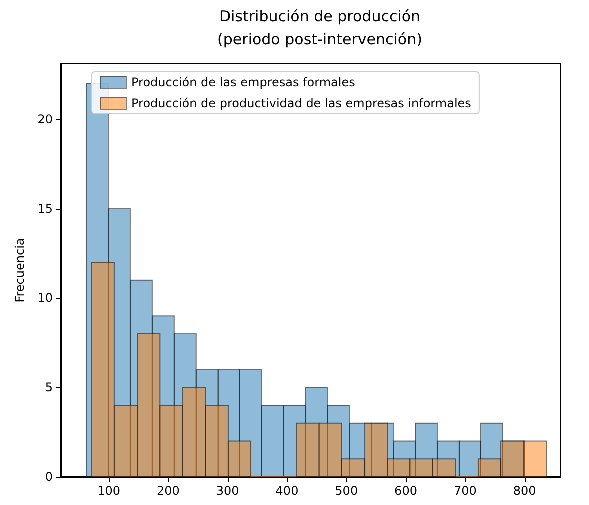  Describe the element at coordinates (320, 39) in the screenshot. I see `chart-subtitle: (periodo post-intervención)` at that location.